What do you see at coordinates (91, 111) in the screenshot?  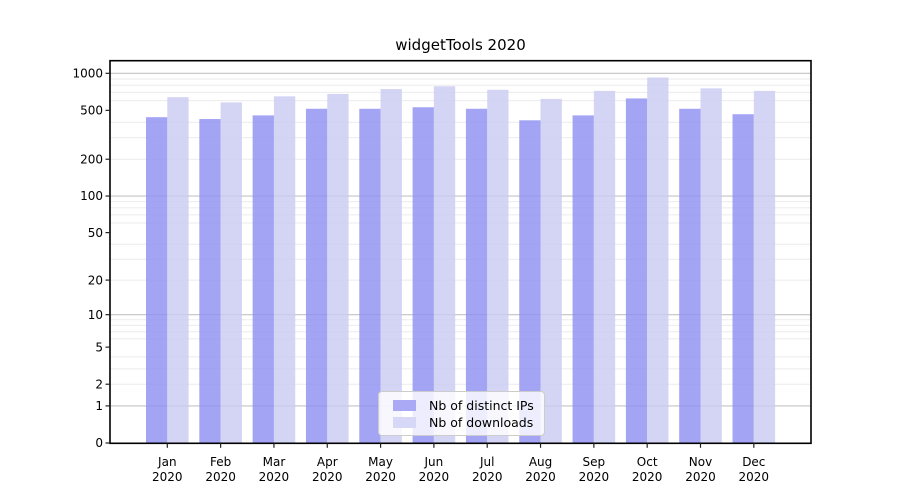 I see `y-tick-label-500: 500` at bounding box center [91, 111].